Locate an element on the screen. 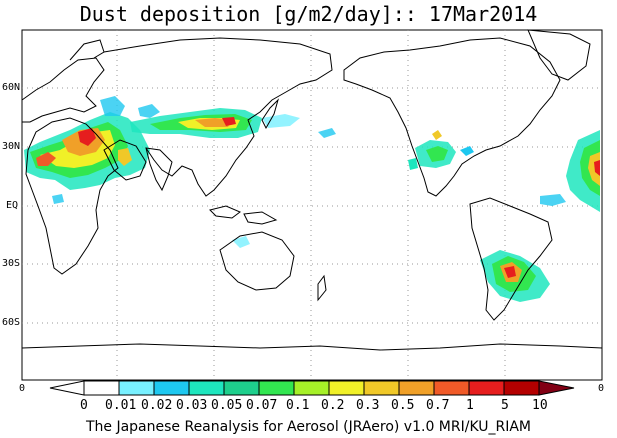 The width and height of the screenshot is (617, 438). colorbar-label: 1 is located at coordinates (470, 405).